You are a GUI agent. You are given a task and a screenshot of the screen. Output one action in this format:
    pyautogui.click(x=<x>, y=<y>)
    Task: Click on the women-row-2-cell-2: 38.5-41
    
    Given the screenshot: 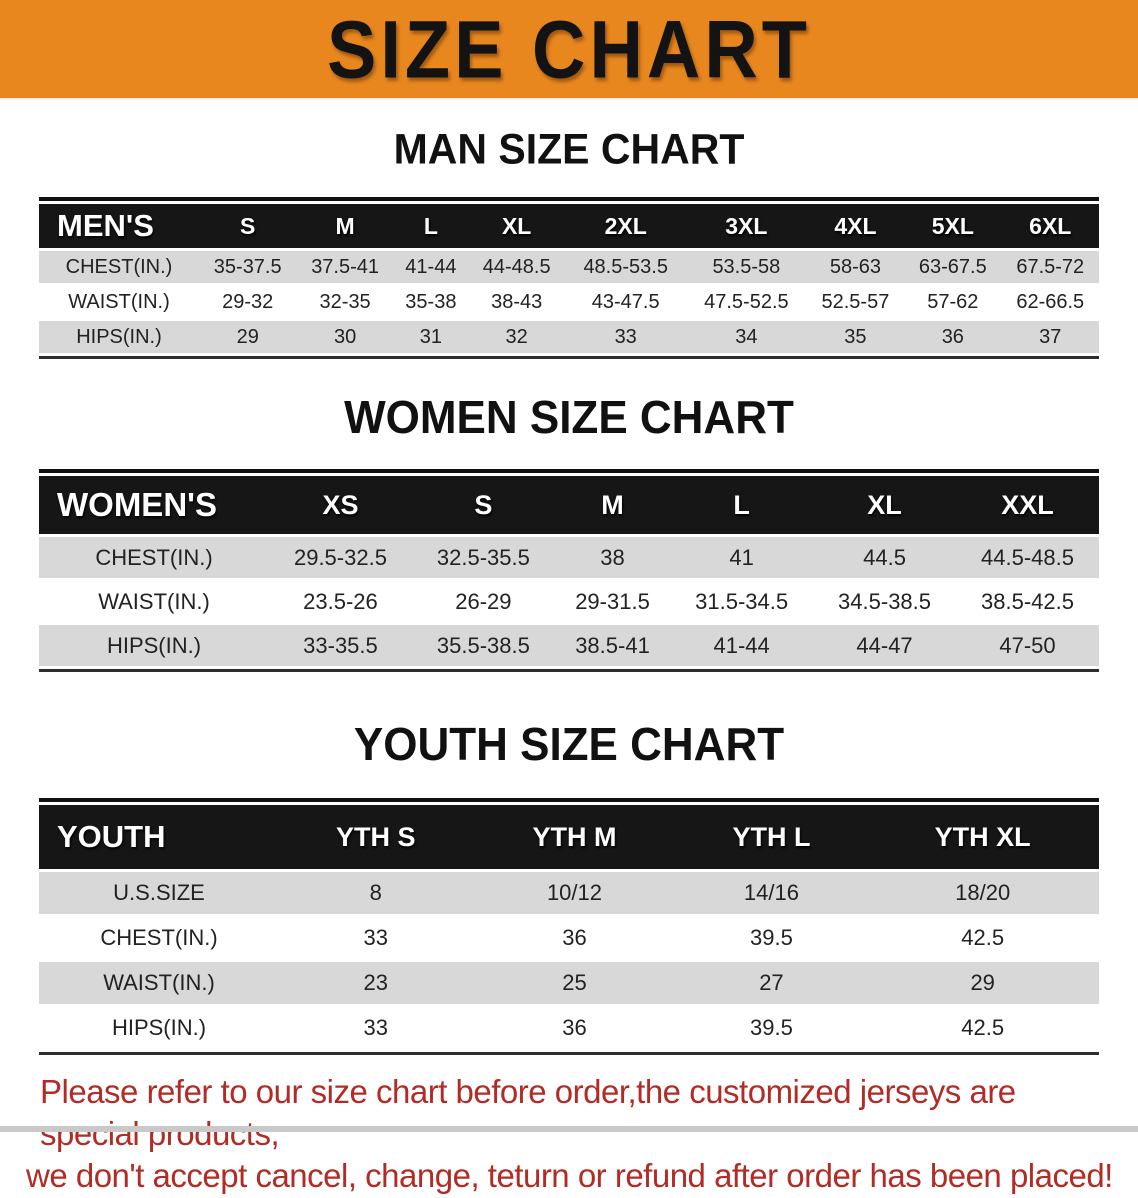 What is the action you would take?
    pyautogui.click(x=612, y=645)
    